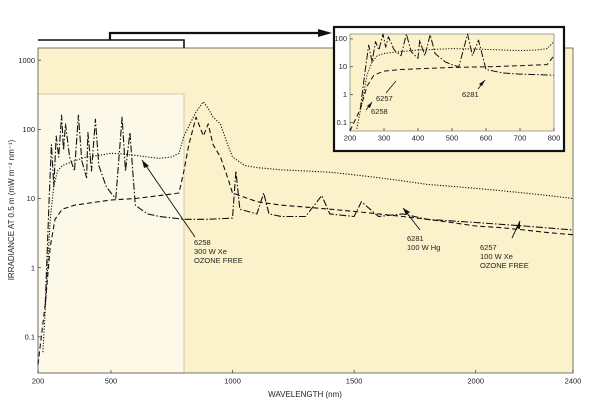  What do you see at coordinates (202, 242) in the screenshot?
I see `annotation-6258-line1: 6258` at bounding box center [202, 242].